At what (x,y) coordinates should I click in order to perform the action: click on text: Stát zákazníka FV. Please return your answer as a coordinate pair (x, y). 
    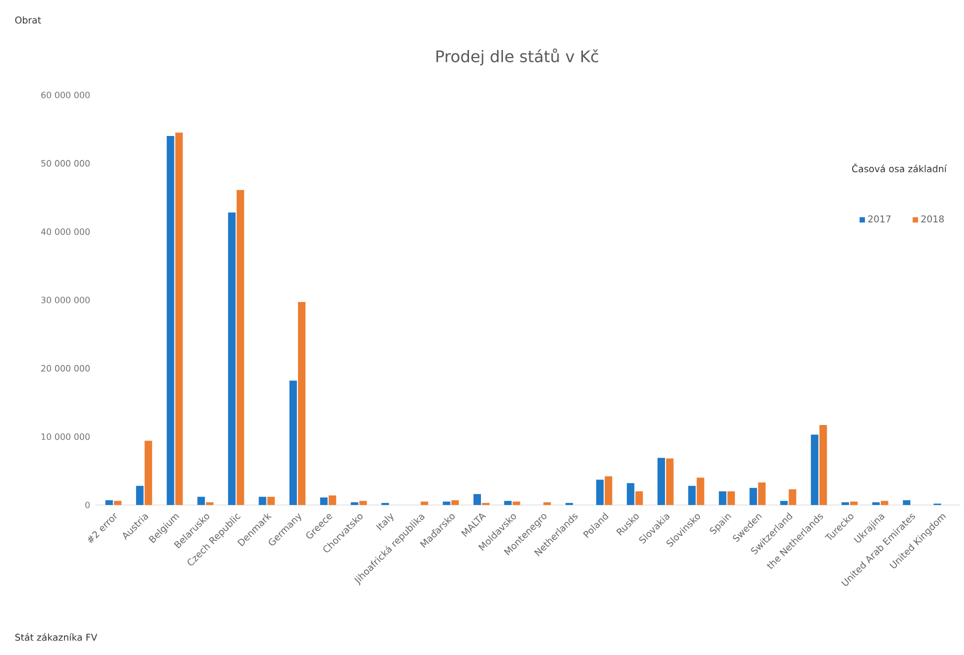
    Looking at the image, I should click on (56, 637).